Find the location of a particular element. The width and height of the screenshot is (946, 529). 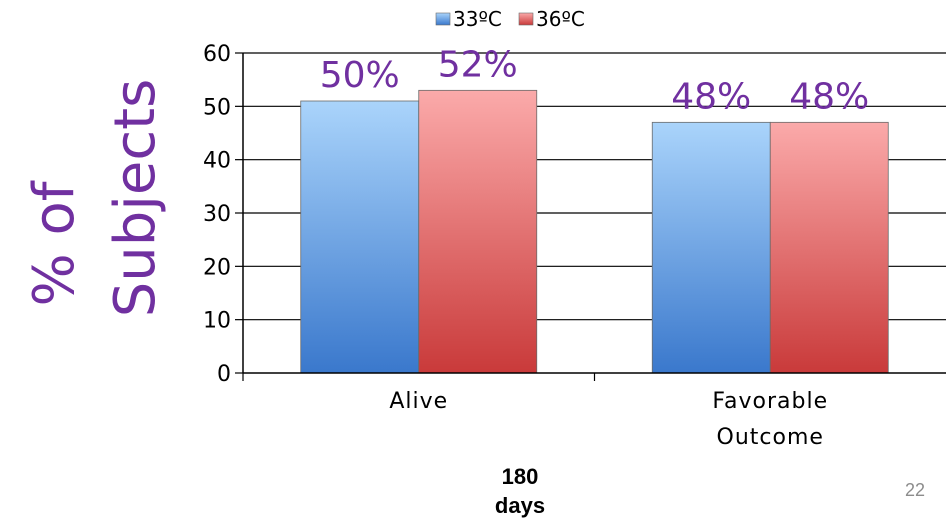

y-tick-label: 10 is located at coordinates (217, 321).